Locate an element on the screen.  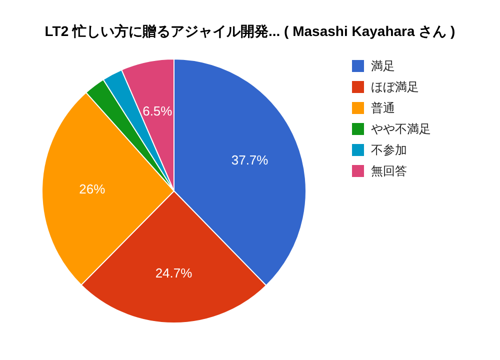
data-label: 6.5% is located at coordinates (157, 110).